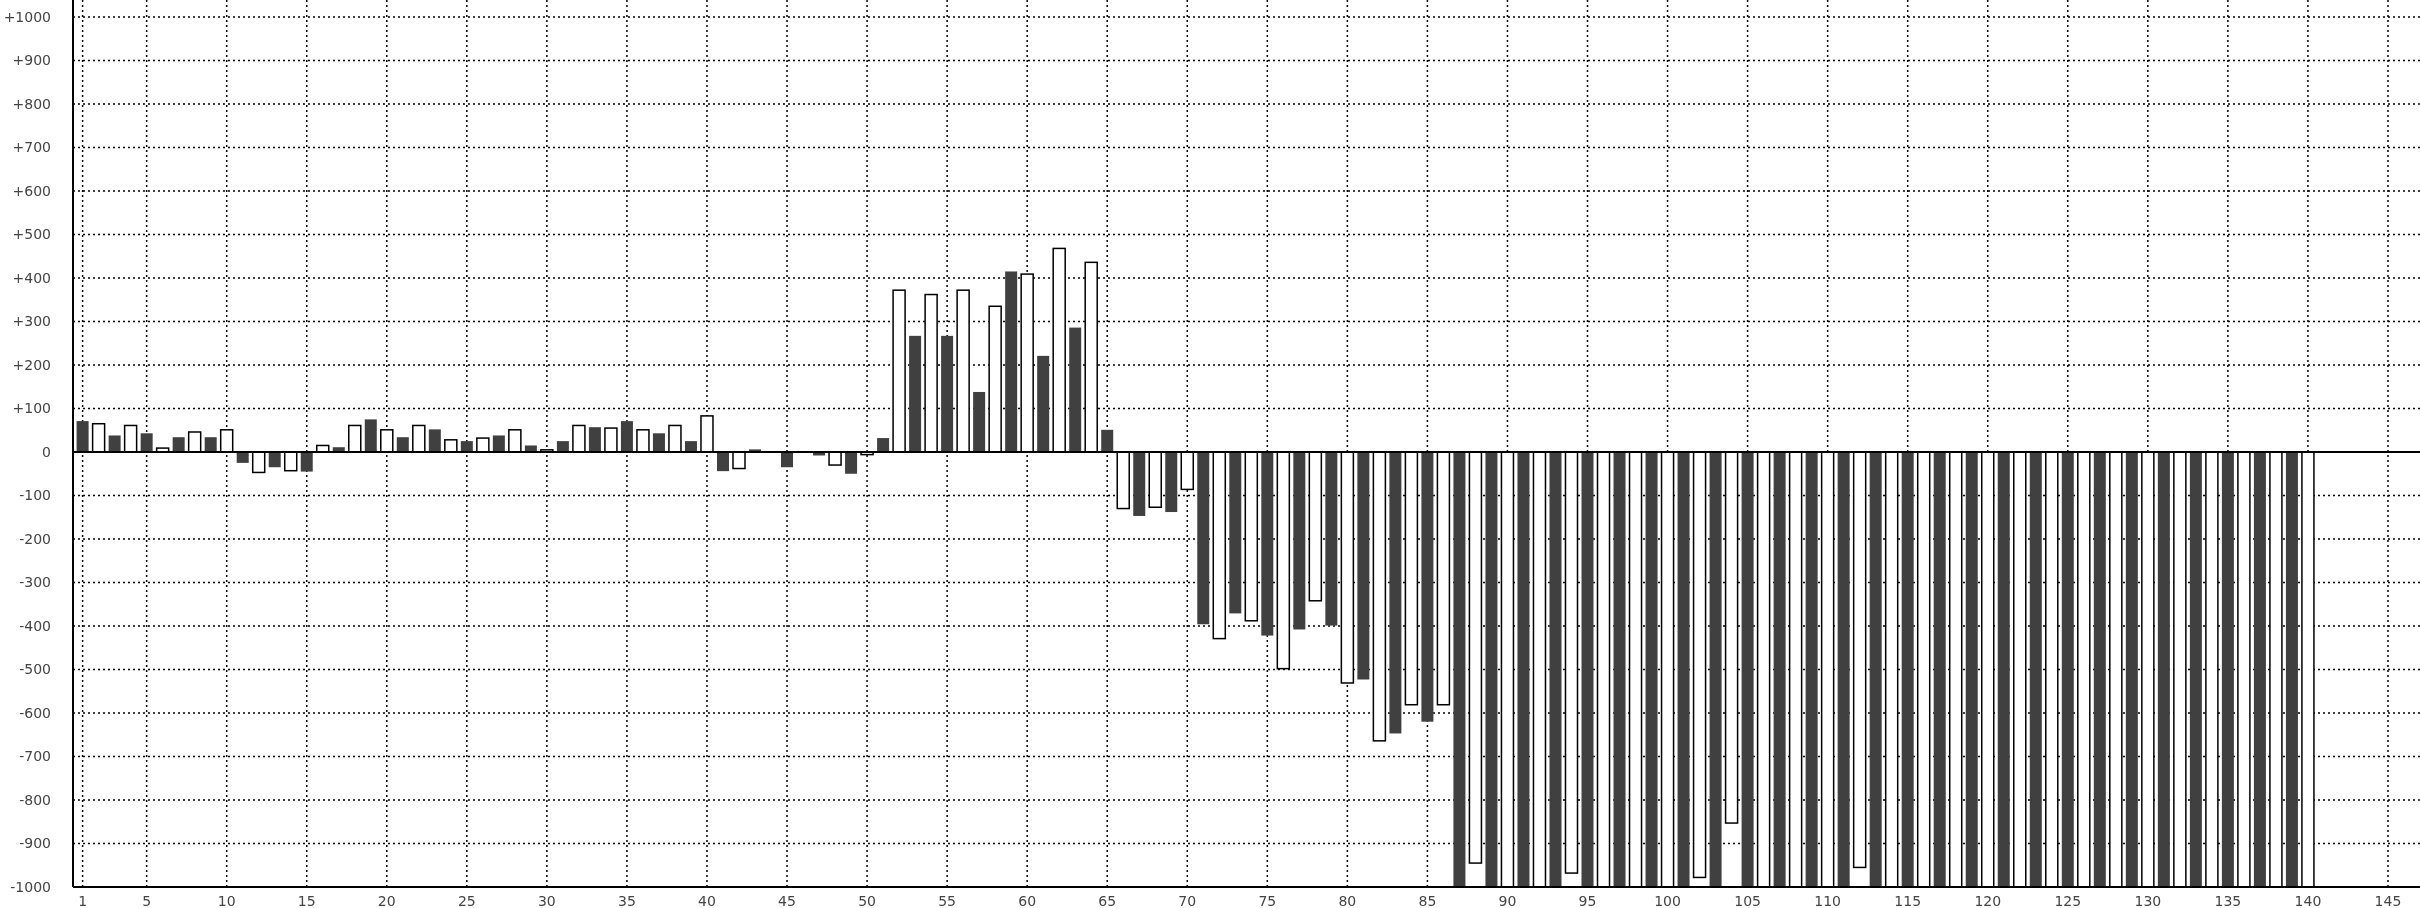 This screenshot has height=908, width=2420. Describe the element at coordinates (466, 900) in the screenshot. I see `x-tick-label: 25` at that location.